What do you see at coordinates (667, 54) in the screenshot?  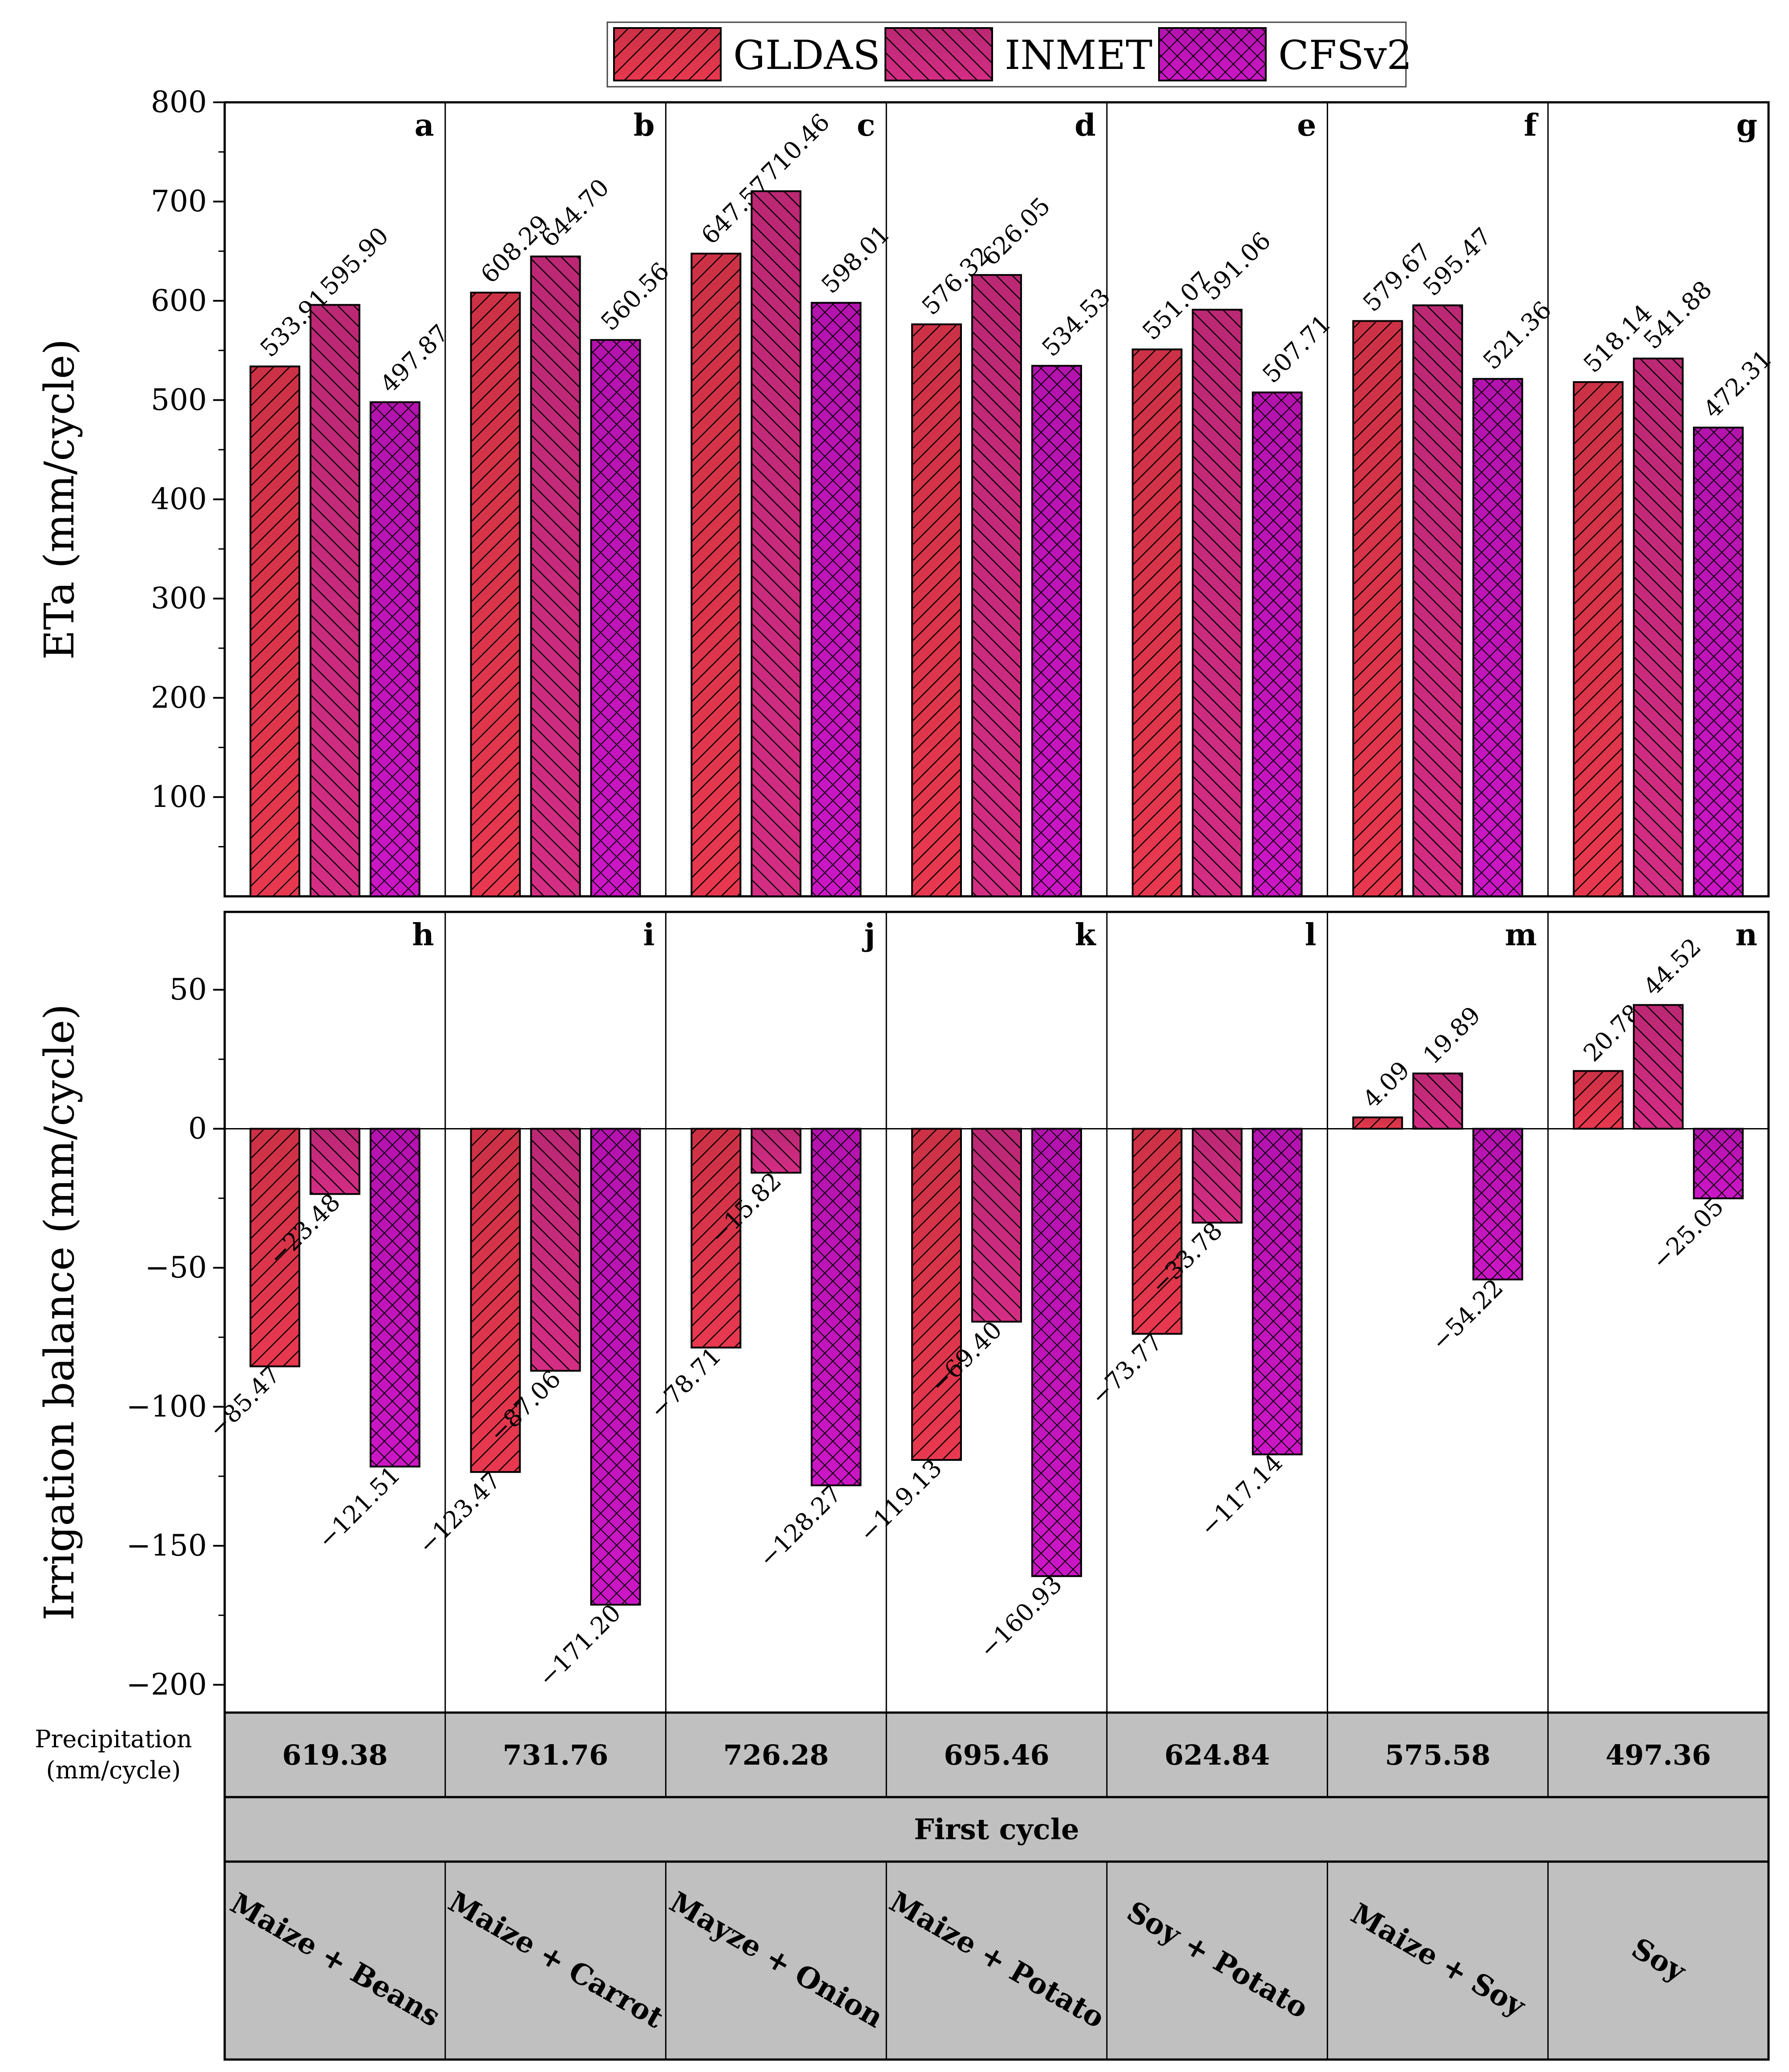 I see `legend-swatch-gldas` at bounding box center [667, 54].